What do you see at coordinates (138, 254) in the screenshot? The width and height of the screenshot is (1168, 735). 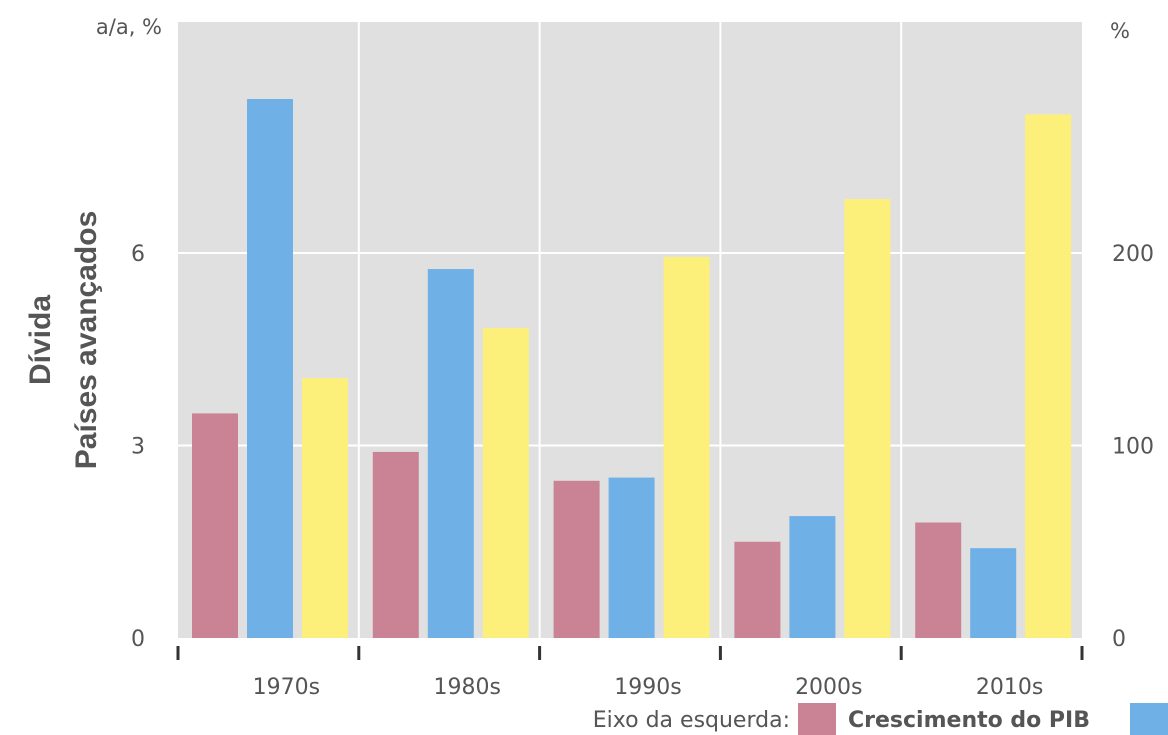 I see `y-left-tick-label: 6` at bounding box center [138, 254].